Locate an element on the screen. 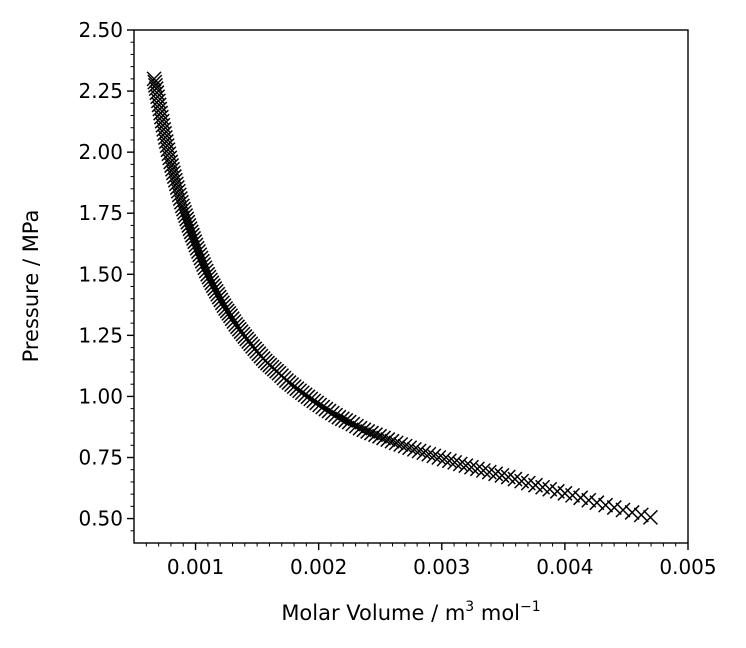  x-tick-label: 0.003 is located at coordinates (441, 567).